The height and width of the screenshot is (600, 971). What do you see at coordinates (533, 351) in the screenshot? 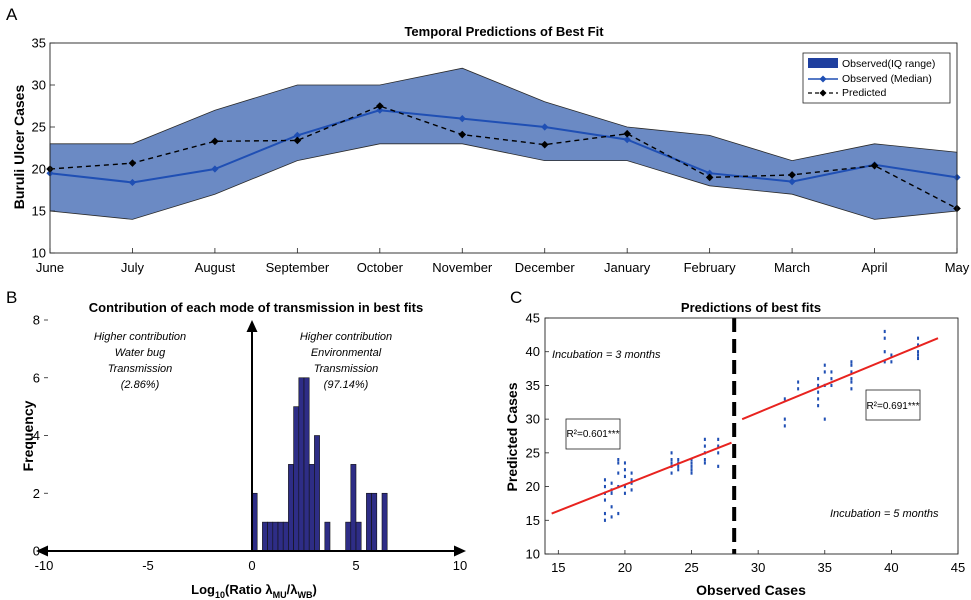
I see `y-tick-label: 40` at bounding box center [533, 351].